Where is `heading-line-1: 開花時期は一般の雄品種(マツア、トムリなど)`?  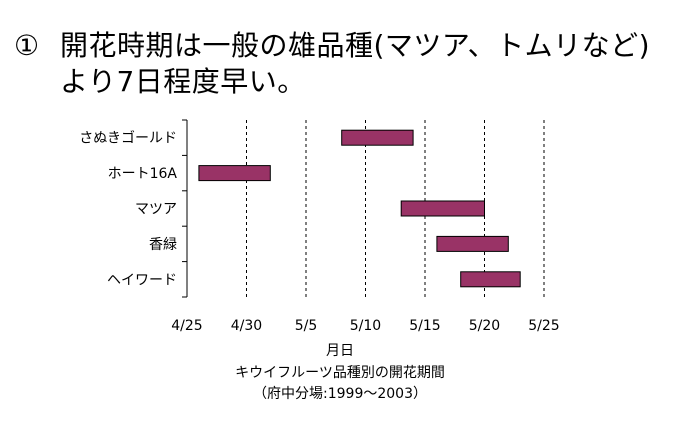
heading-line-1: 開花時期は一般の雄品種(マツア、トムリなど) is located at coordinates (355, 45).